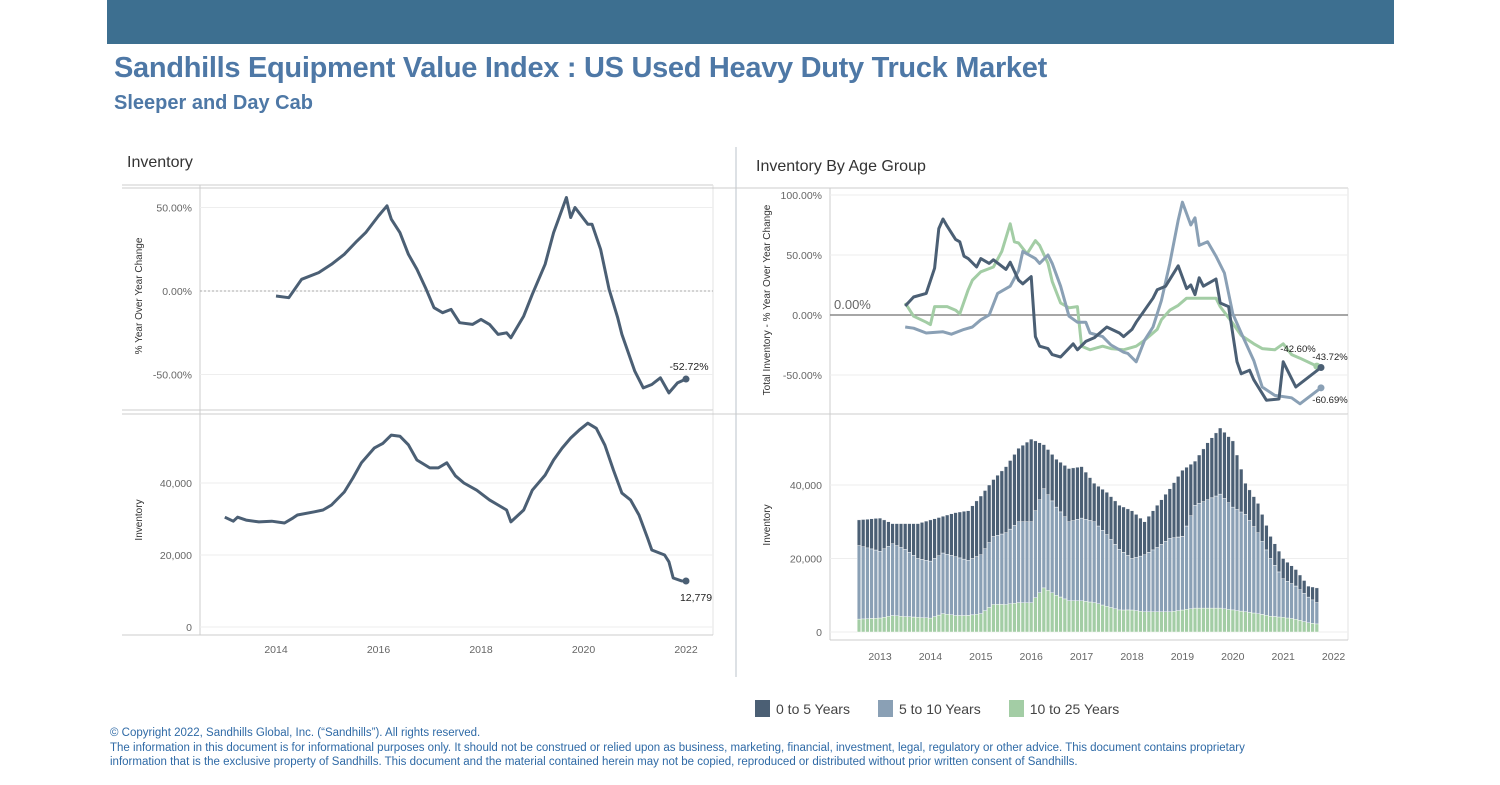  I want to click on end-value-label: -42.60%, so click(1298, 349).